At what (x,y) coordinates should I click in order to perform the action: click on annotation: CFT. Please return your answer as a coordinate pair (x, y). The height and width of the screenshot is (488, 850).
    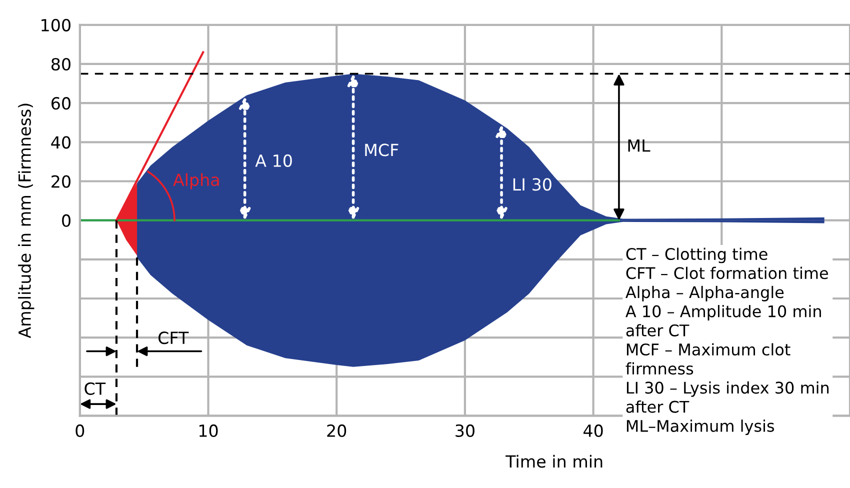
    Looking at the image, I should click on (173, 338).